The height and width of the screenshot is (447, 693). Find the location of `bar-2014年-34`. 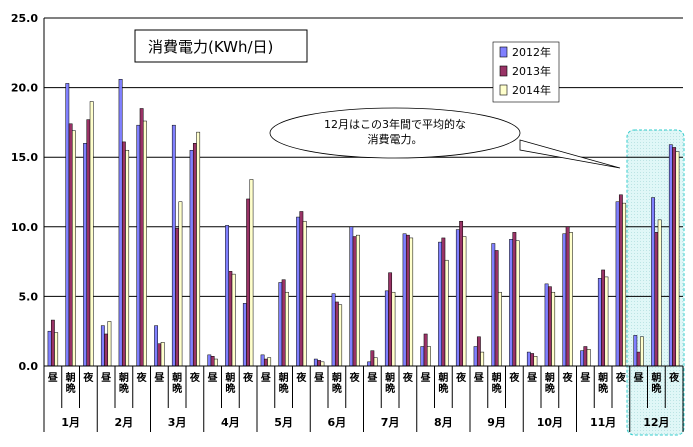

bar-2014年-34 is located at coordinates (659, 293).